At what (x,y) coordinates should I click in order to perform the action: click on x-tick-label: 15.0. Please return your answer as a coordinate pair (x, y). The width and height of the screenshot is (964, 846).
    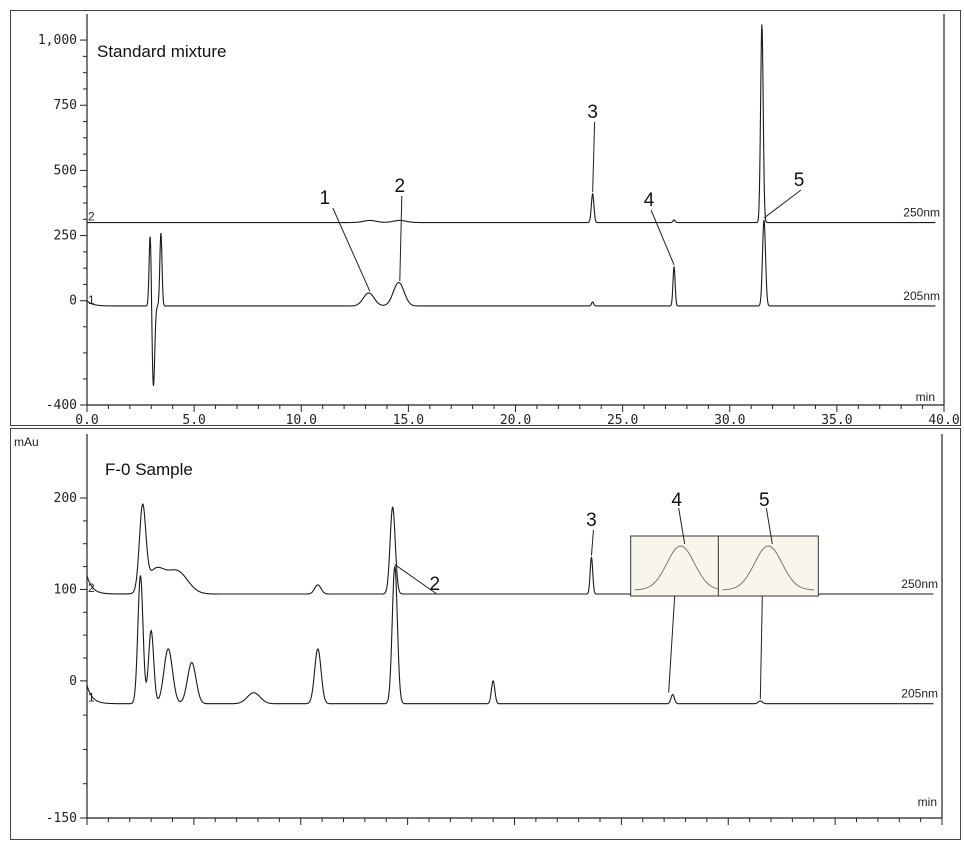
    Looking at the image, I should click on (408, 420).